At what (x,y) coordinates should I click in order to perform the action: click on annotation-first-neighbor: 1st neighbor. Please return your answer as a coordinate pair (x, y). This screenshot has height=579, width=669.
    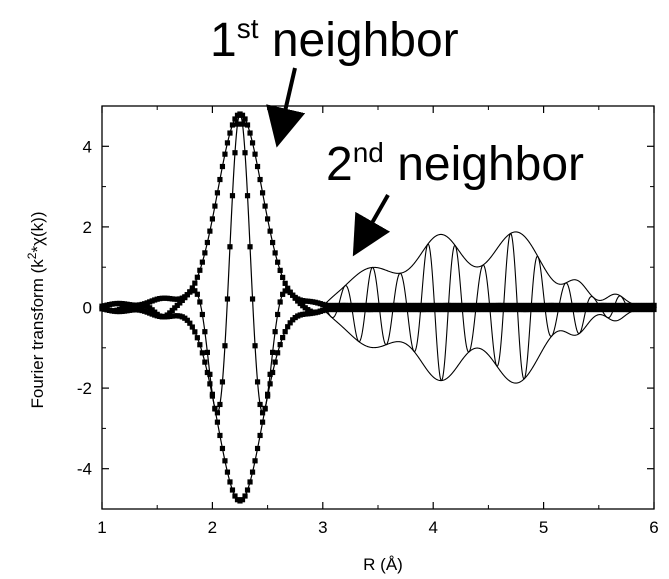
    Looking at the image, I should click on (334, 40).